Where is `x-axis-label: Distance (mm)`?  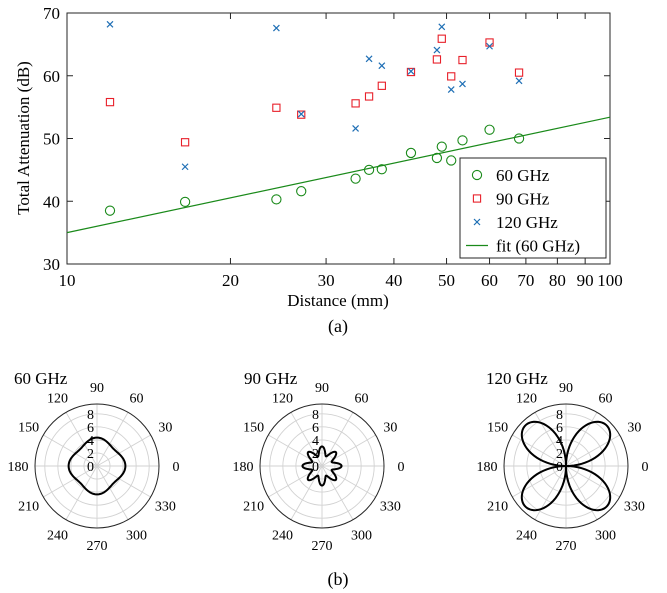
x-axis-label: Distance (mm) is located at coordinates (338, 300).